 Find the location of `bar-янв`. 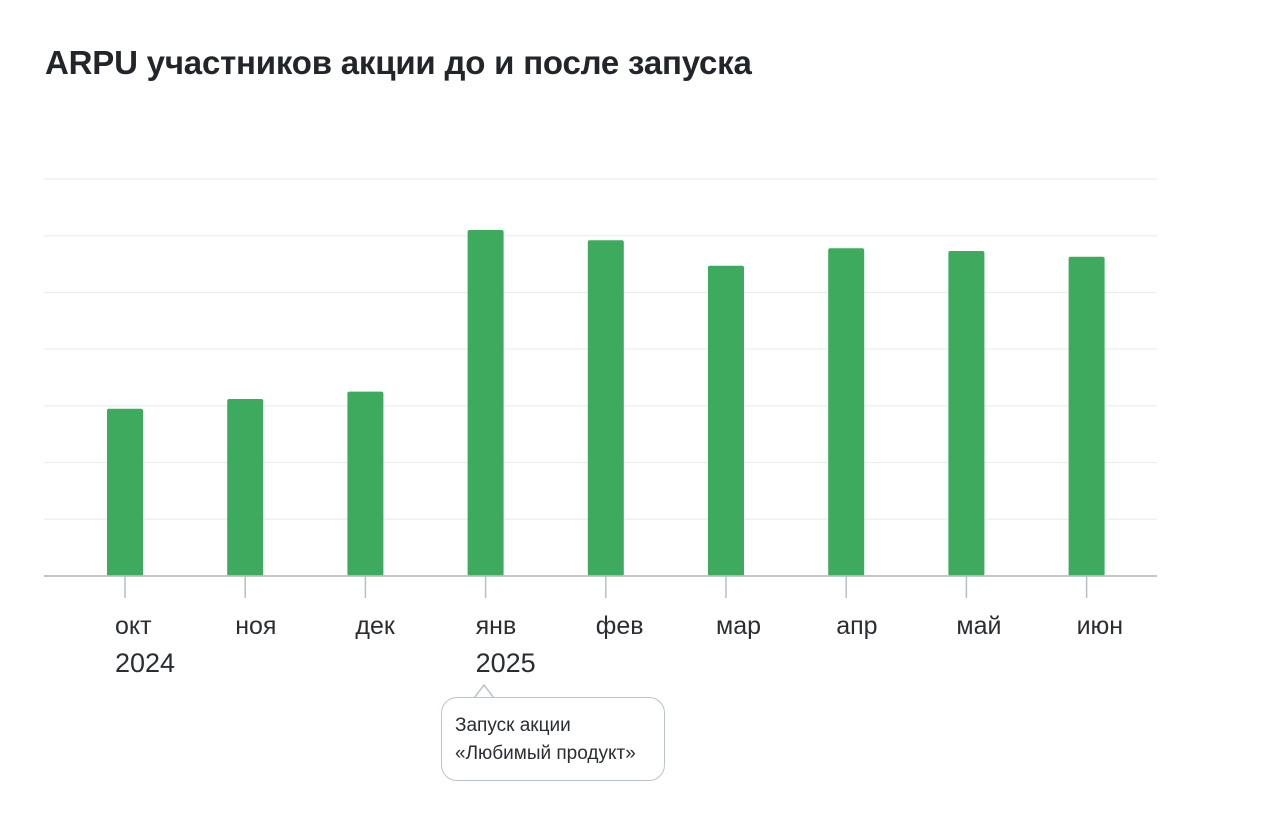

bar-янв is located at coordinates (485, 403).